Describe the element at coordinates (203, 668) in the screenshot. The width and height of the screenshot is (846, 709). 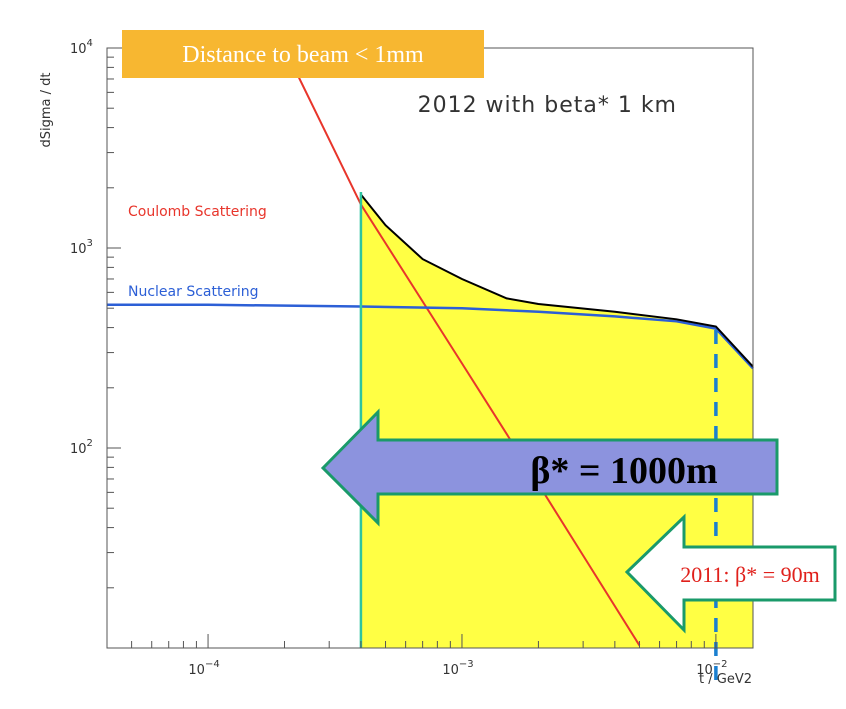
I see `x-tick-label: 10⁻⁴` at that location.